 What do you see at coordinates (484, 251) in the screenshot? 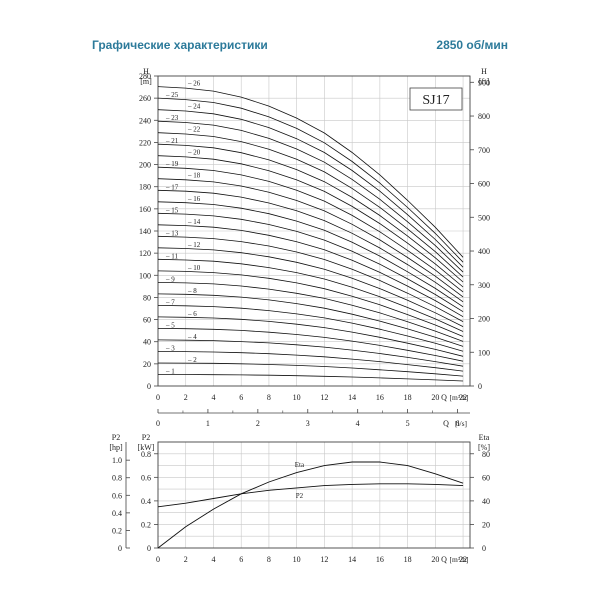
I see `y-right-tick-label: 400` at bounding box center [484, 251].